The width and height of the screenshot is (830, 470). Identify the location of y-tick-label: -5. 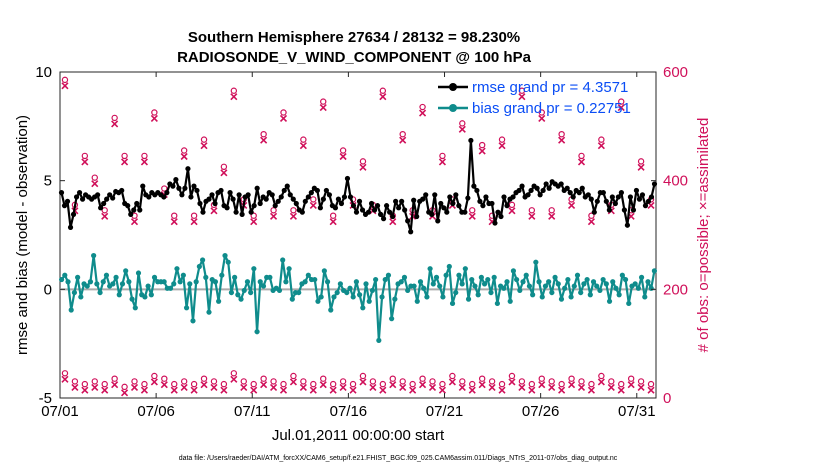
(45, 398).